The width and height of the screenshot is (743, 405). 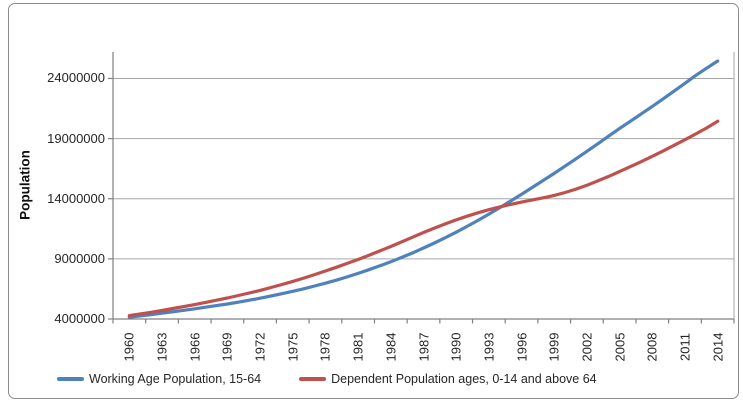 What do you see at coordinates (423, 347) in the screenshot?
I see `x-axis-tick-label: 1987` at bounding box center [423, 347].